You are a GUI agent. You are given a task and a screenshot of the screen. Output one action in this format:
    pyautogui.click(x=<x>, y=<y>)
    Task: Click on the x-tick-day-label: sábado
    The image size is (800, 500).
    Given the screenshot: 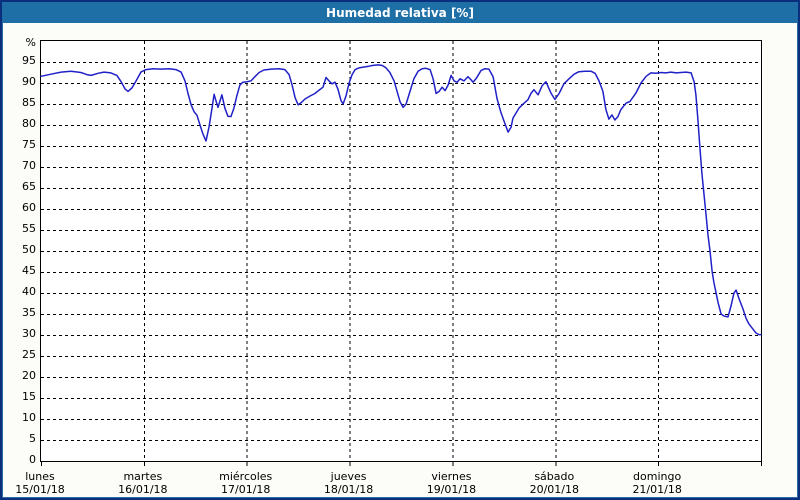 What is the action you would take?
    pyautogui.click(x=554, y=476)
    